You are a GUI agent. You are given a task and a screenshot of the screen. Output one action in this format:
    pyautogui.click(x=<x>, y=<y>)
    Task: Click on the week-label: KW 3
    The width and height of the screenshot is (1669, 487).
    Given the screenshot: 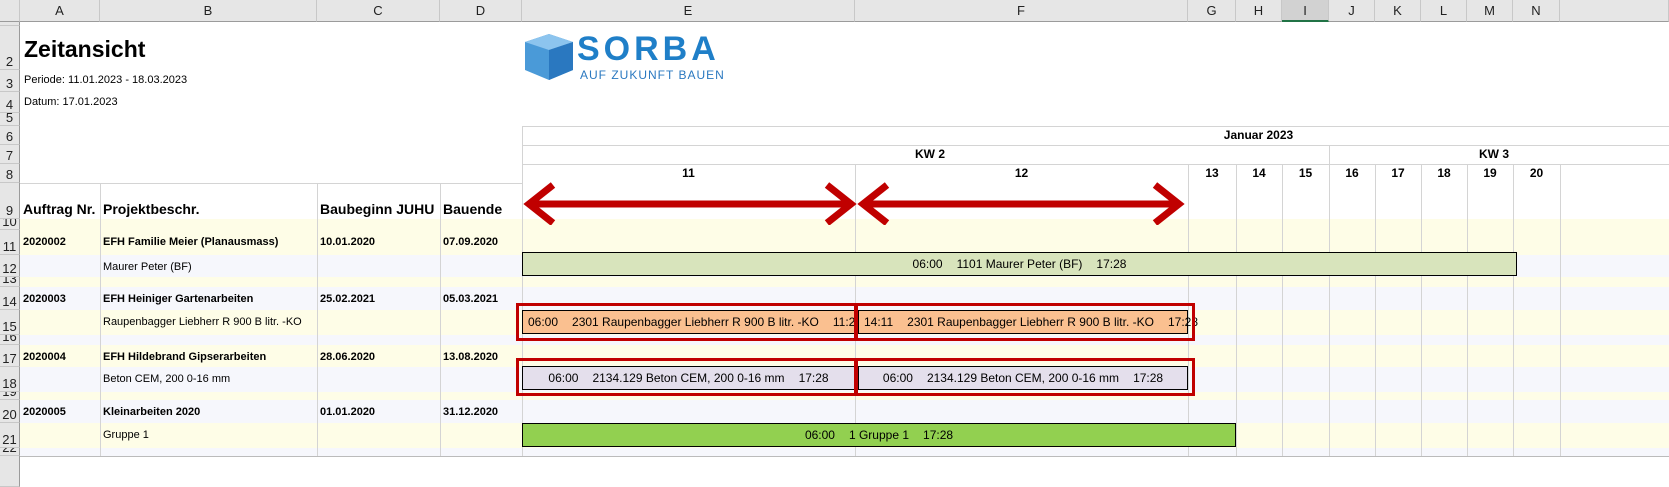 What is the action you would take?
    pyautogui.click(x=1494, y=154)
    